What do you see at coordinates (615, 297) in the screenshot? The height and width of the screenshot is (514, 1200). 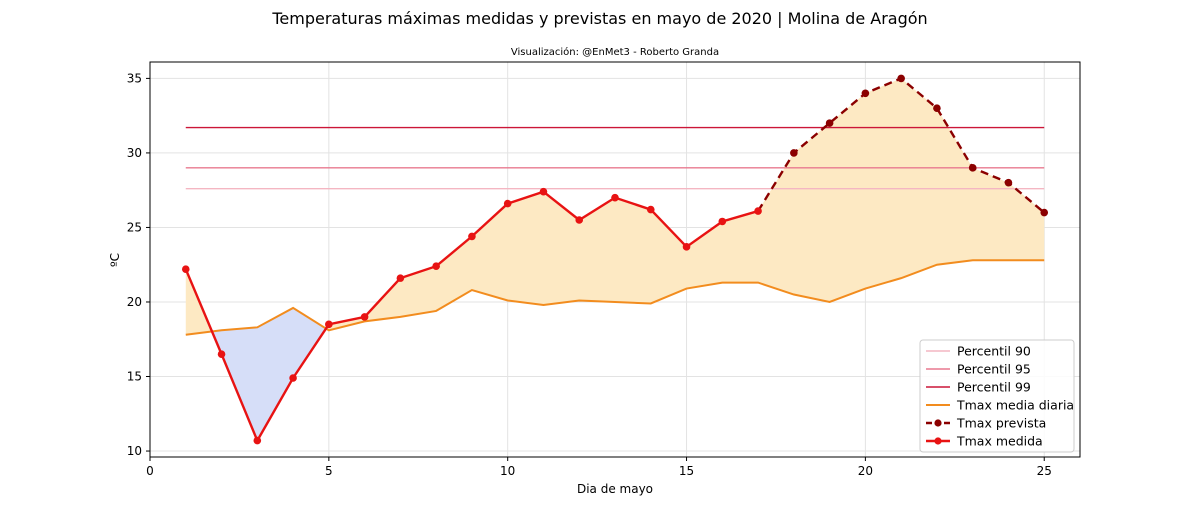 I see `tmax-media-line` at bounding box center [615, 297].